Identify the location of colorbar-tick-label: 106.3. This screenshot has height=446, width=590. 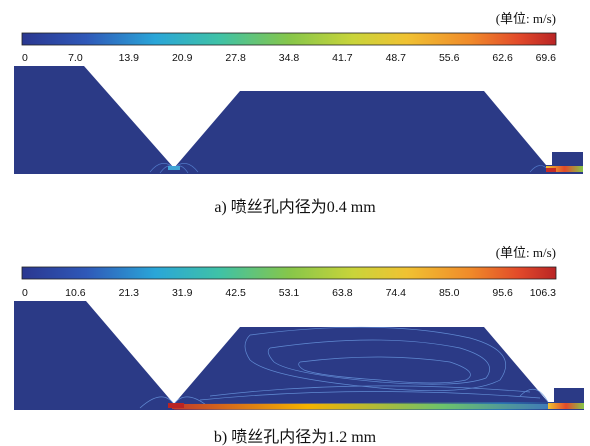
(543, 293).